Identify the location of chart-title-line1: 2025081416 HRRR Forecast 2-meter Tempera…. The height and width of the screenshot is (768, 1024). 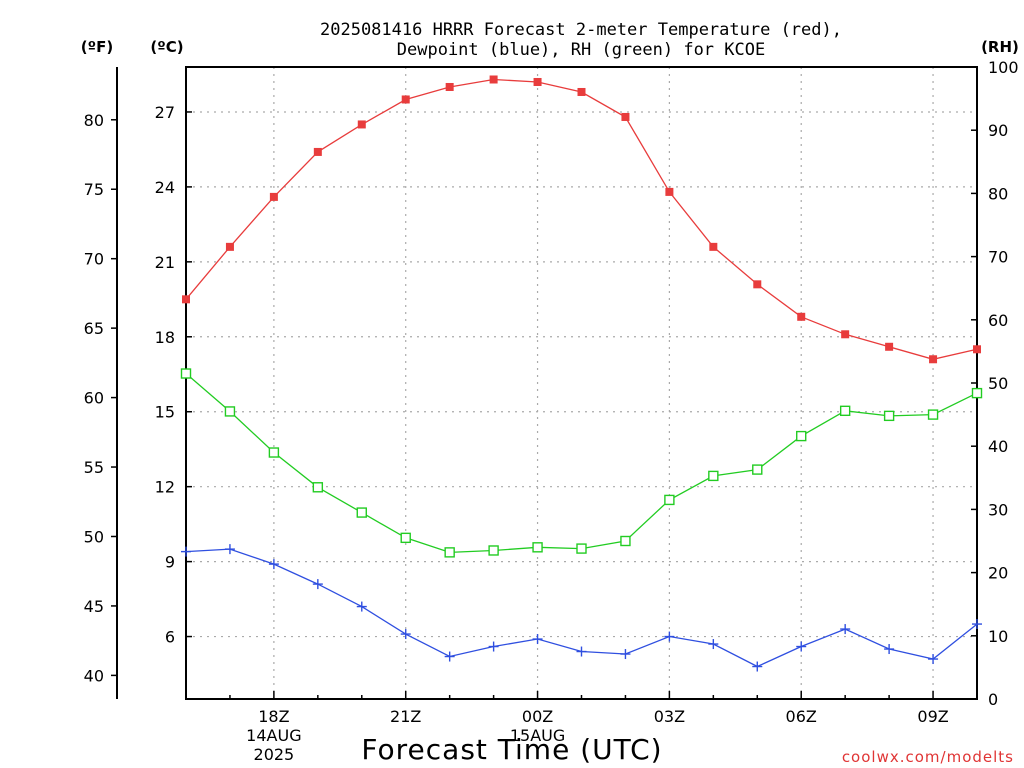
(581, 30).